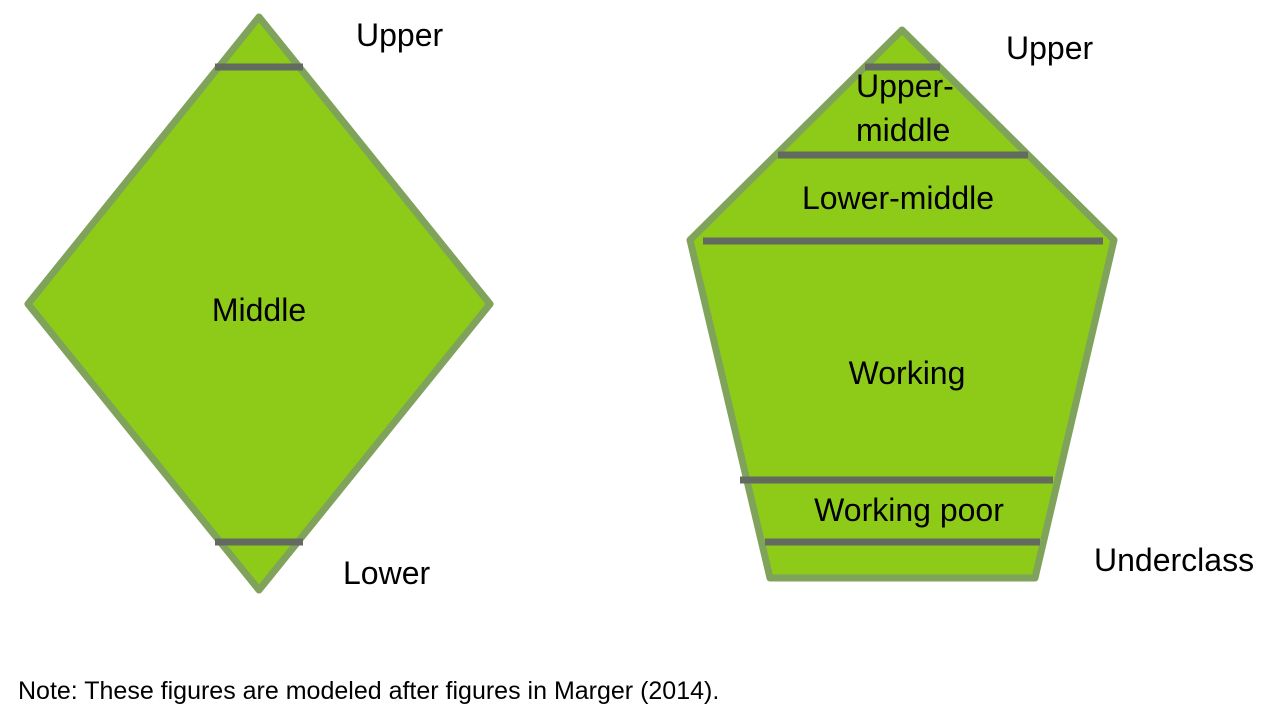  Describe the element at coordinates (387, 573) in the screenshot. I see `diamond-lower-label: Lower` at that location.